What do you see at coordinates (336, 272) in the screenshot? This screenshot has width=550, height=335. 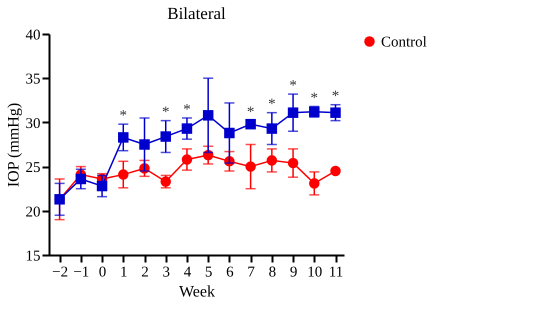 I see `x-tick-label: 11` at bounding box center [336, 272].